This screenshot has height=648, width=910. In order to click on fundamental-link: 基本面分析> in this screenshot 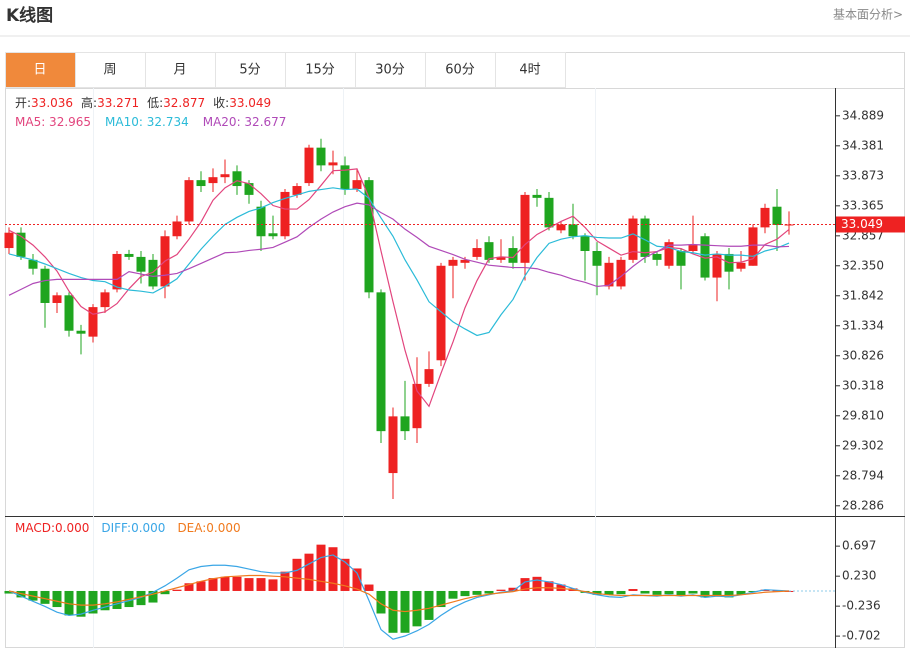, I will do `click(868, 15)`.